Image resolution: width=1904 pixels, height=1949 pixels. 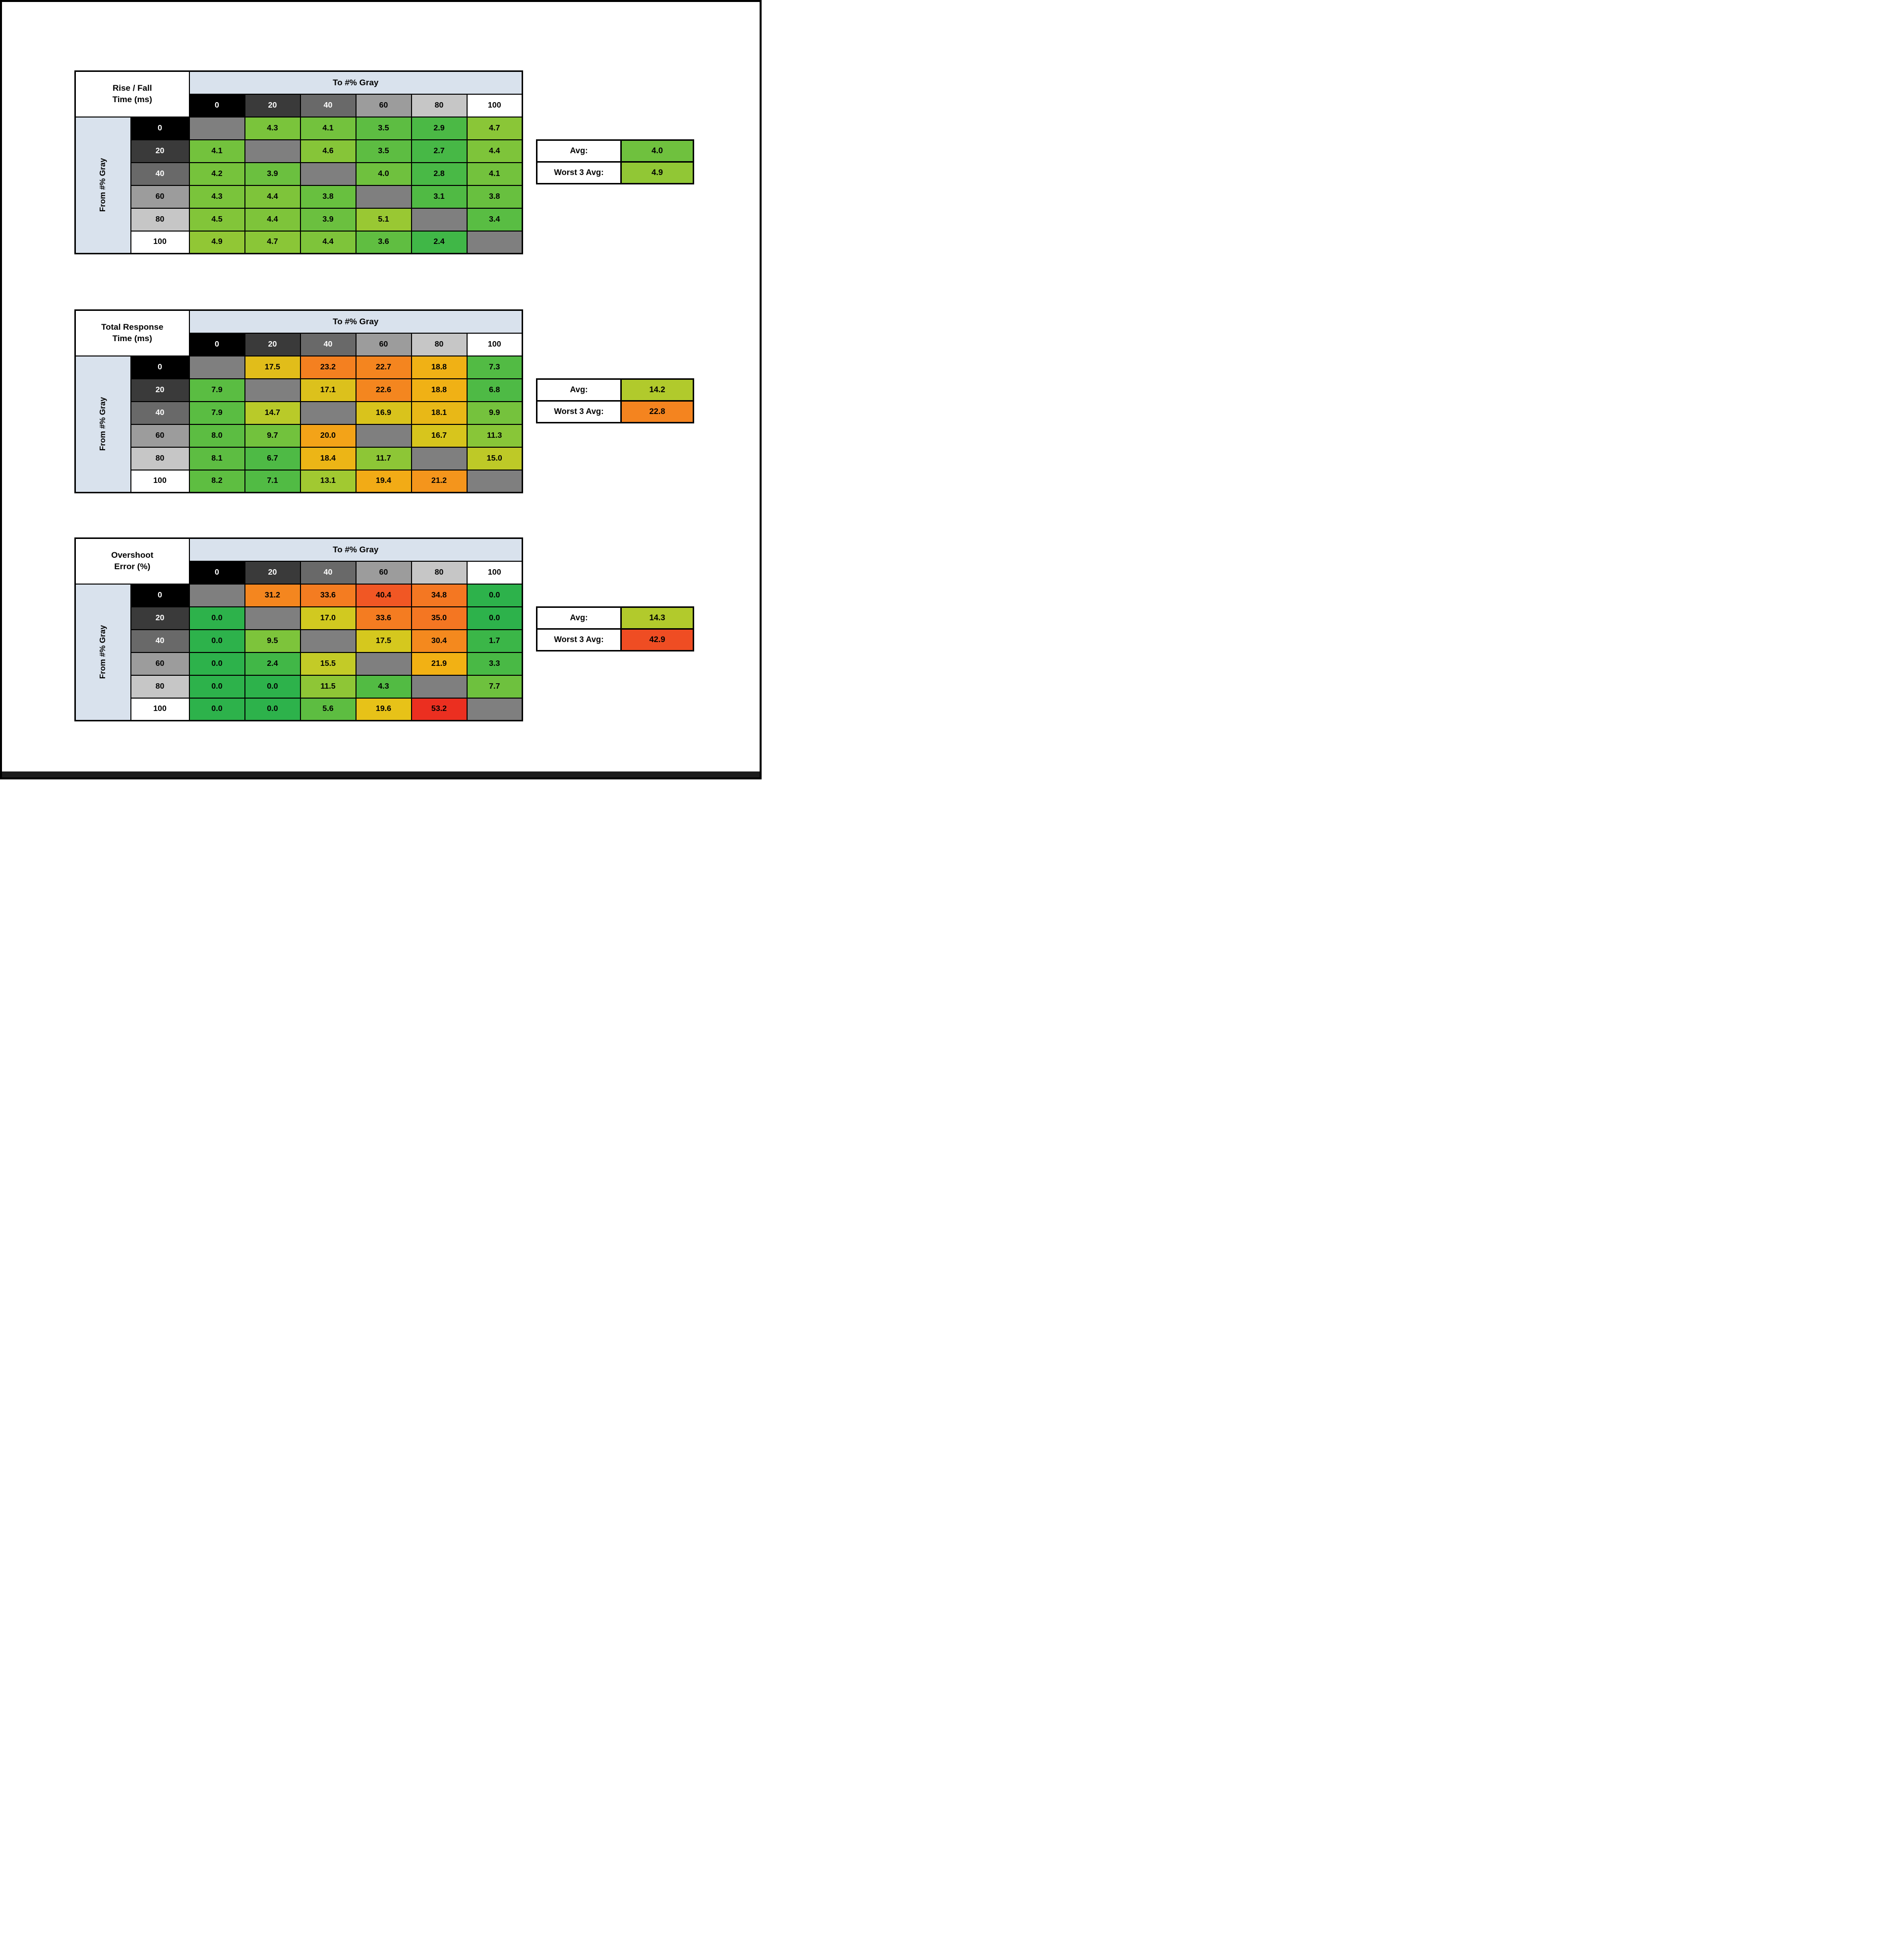 I want to click on value-cell: 23.2, so click(x=328, y=367).